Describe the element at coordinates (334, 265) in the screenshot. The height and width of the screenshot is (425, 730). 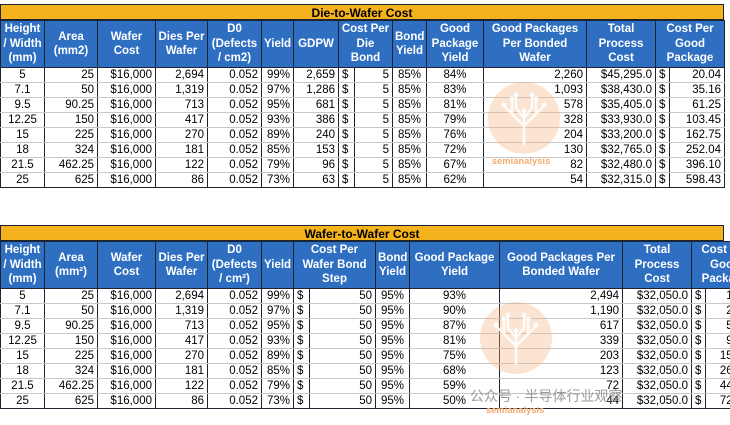
I see `header-cost-per-wafer-bond-step: Cost Per Wafer Bond Step` at that location.